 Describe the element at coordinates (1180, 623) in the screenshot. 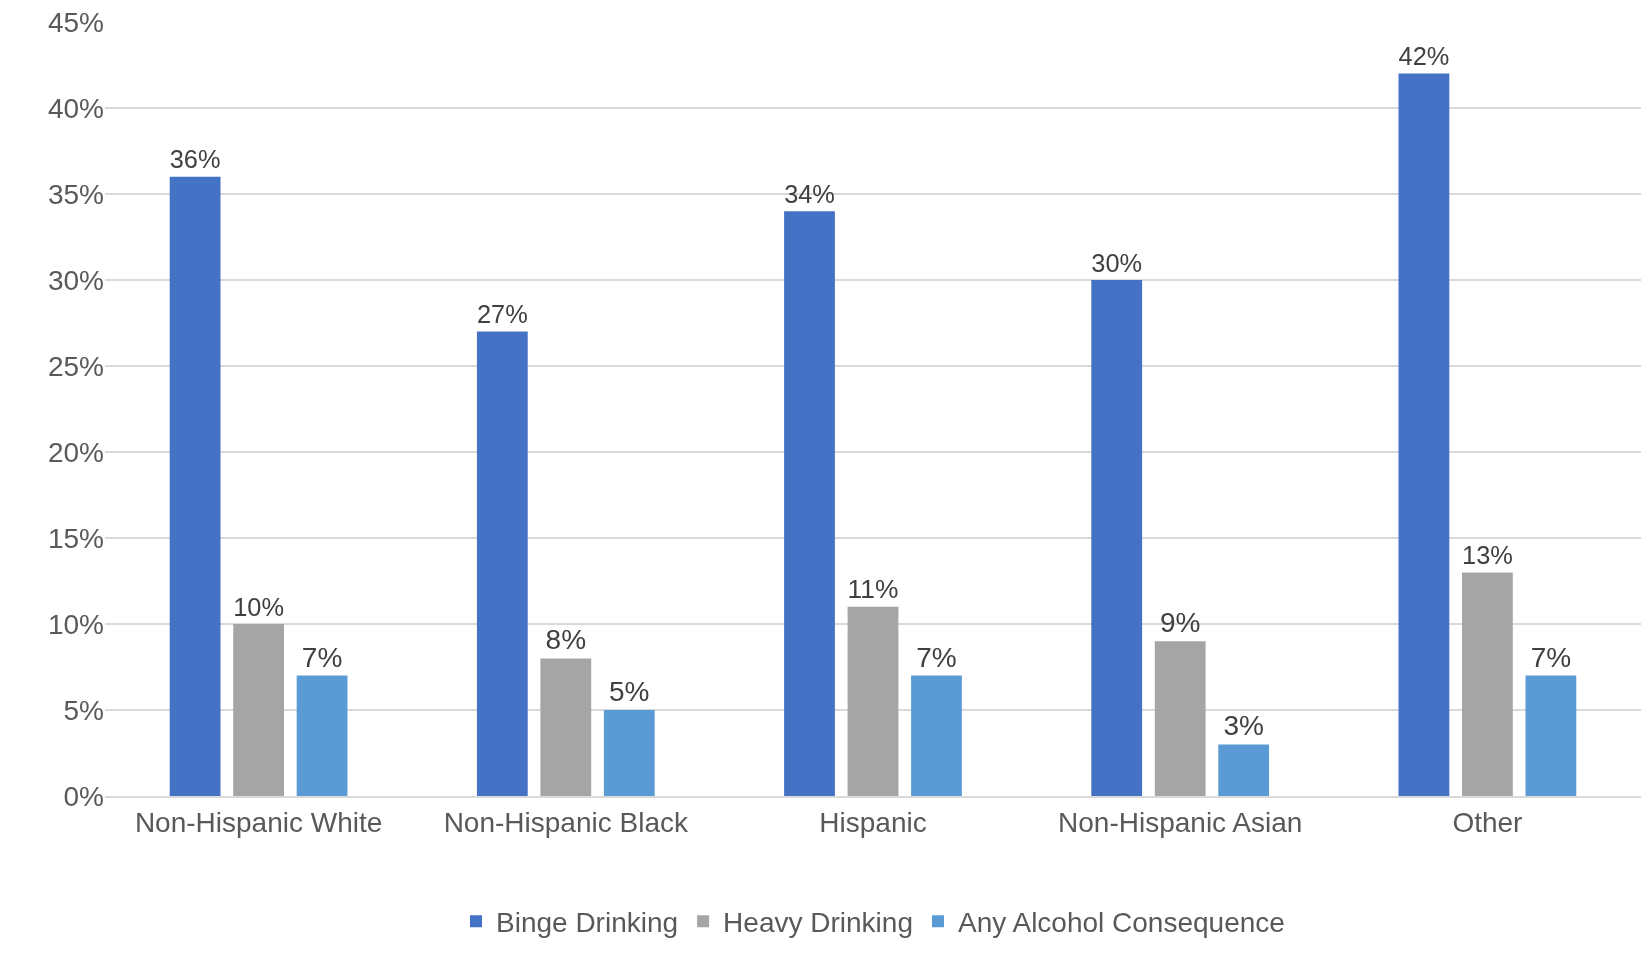

I see `data-label: 9%` at that location.